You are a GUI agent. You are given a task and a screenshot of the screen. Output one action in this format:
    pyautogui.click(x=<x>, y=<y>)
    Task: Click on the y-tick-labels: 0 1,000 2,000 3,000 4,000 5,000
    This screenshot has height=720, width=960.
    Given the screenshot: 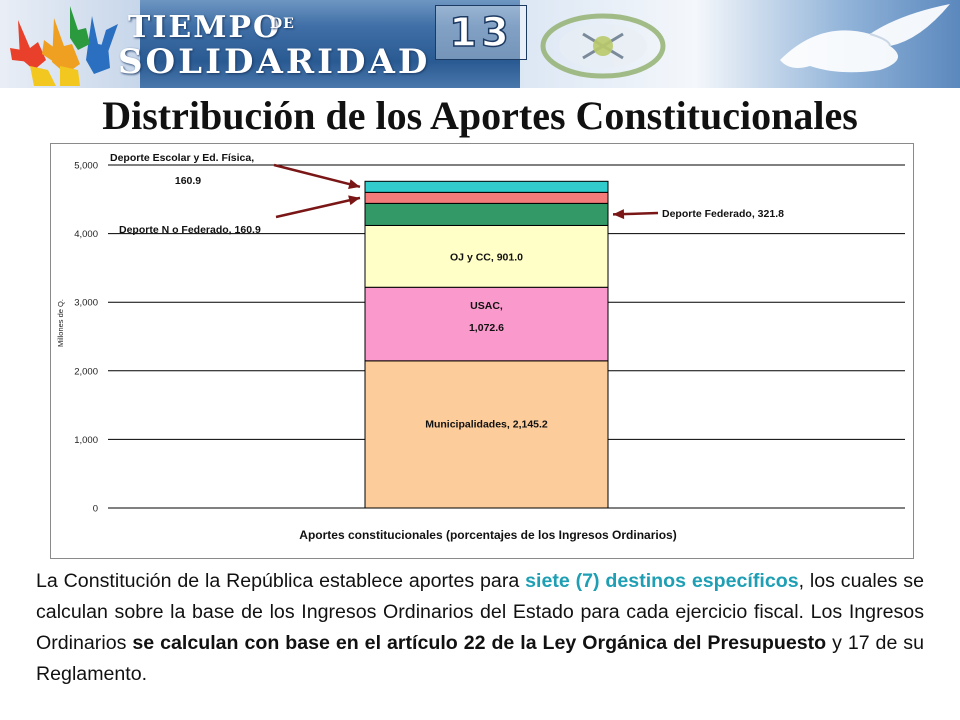 What is the action you would take?
    pyautogui.click(x=86, y=338)
    